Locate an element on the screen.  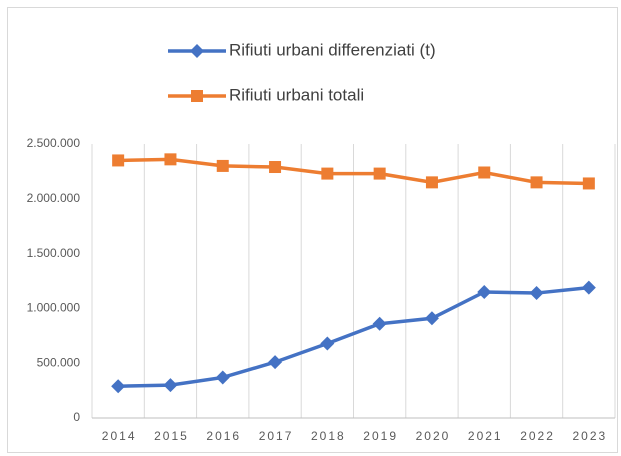
y-tick-label: 2.500.000 is located at coordinates (54, 143).